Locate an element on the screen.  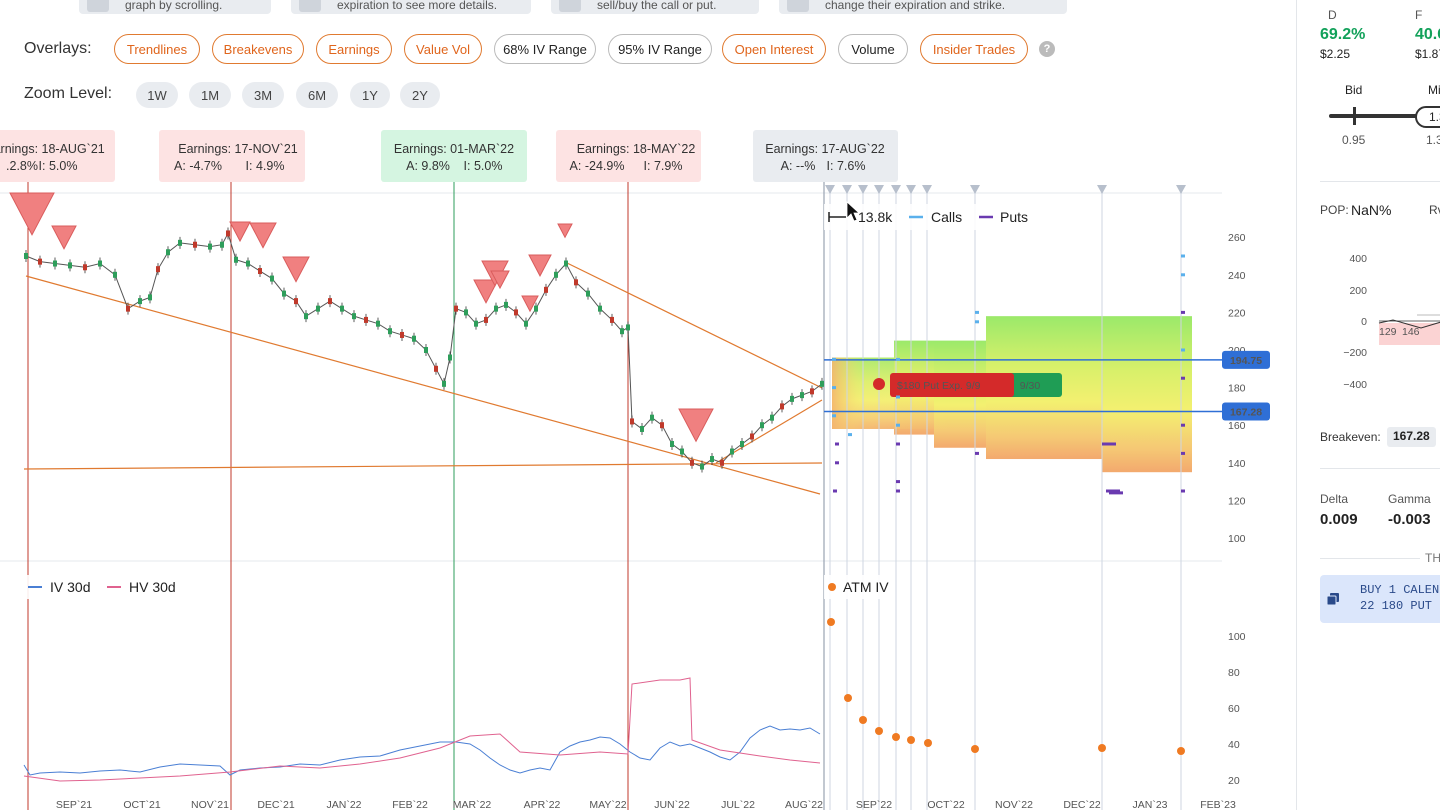
vol-axis-tick: 60 is located at coordinates (1234, 709).